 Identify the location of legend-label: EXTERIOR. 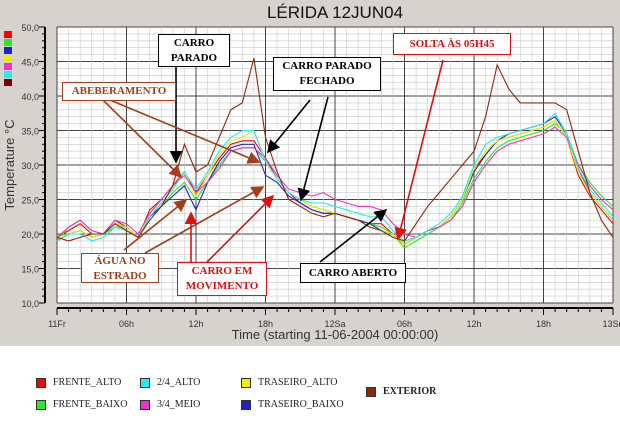
(410, 391).